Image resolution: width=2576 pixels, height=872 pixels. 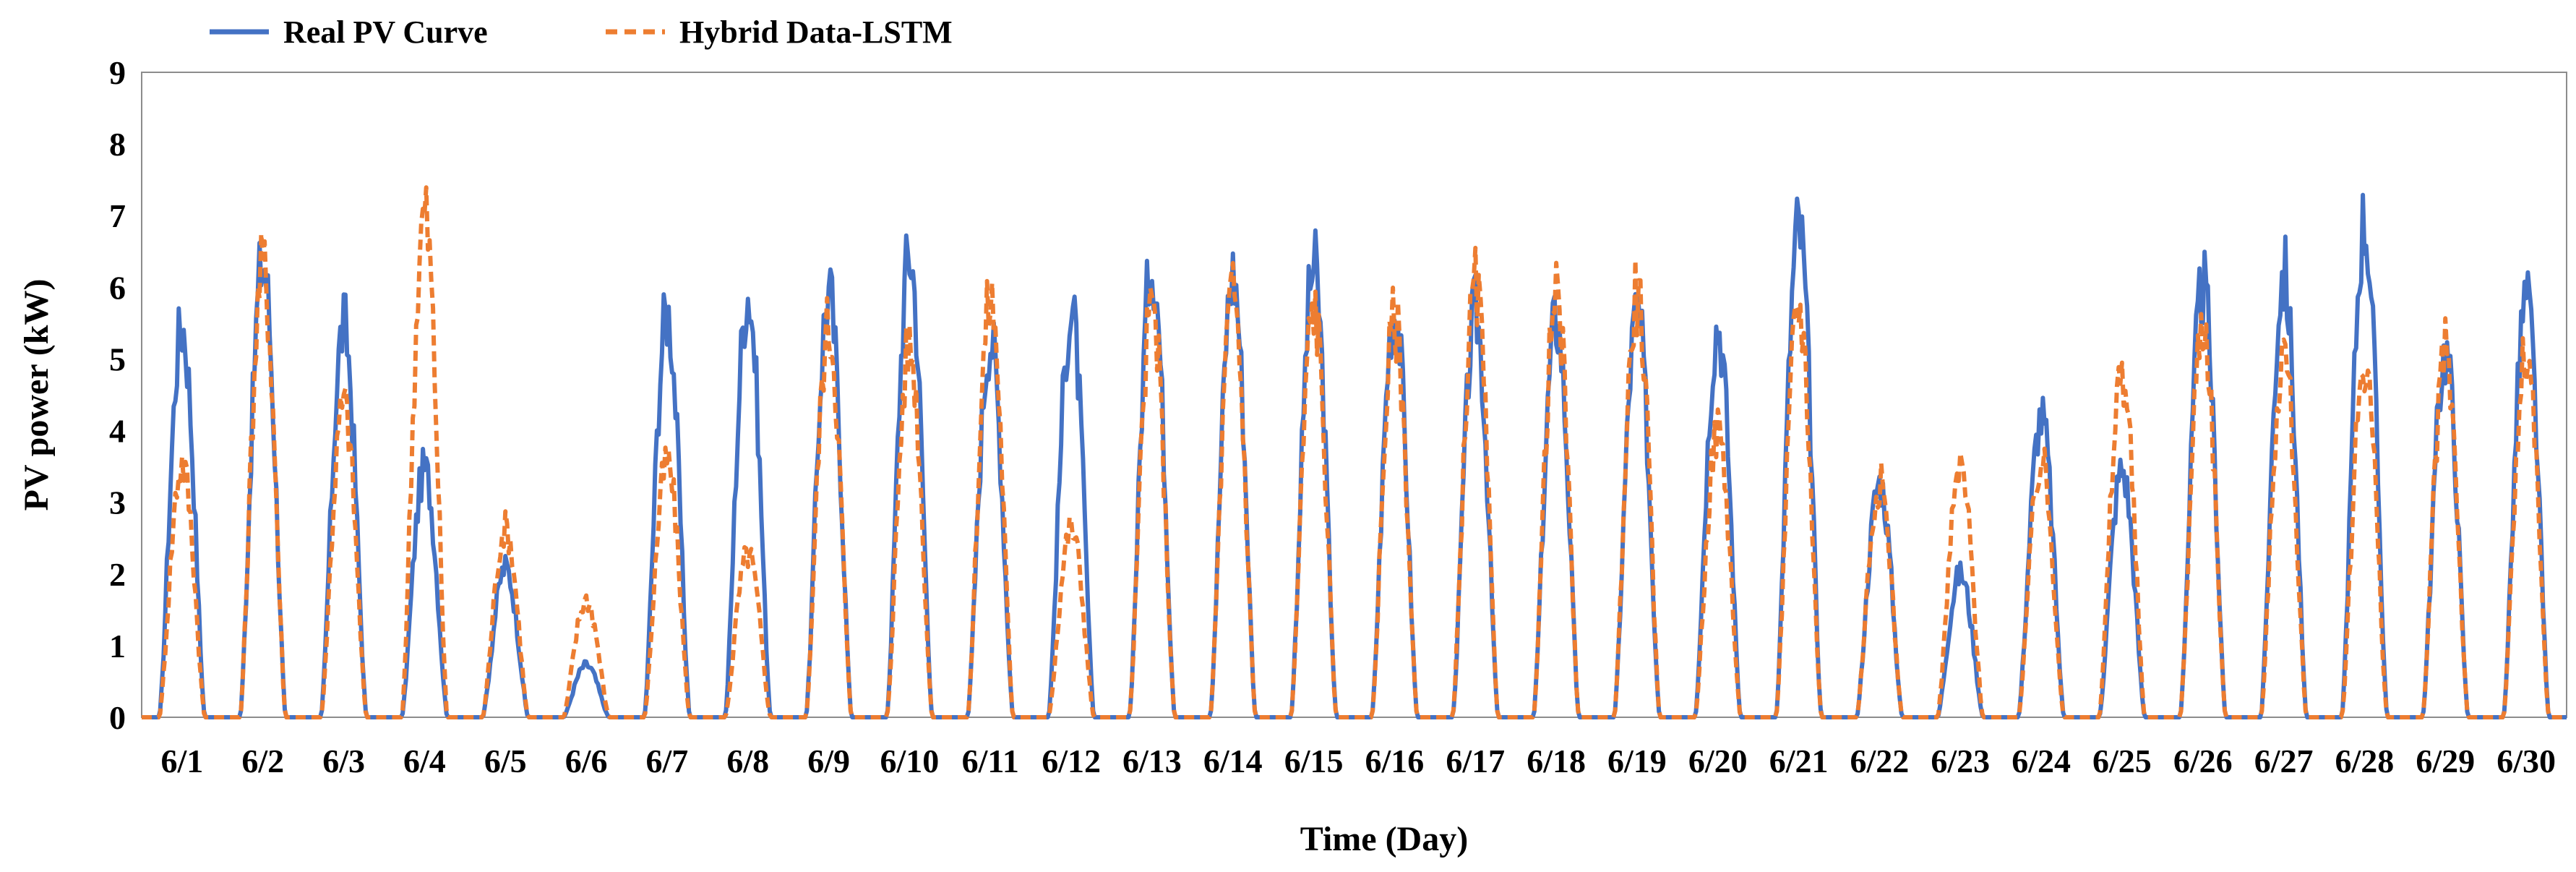 I want to click on x-tick-label: 6/24, so click(x=2042, y=761).